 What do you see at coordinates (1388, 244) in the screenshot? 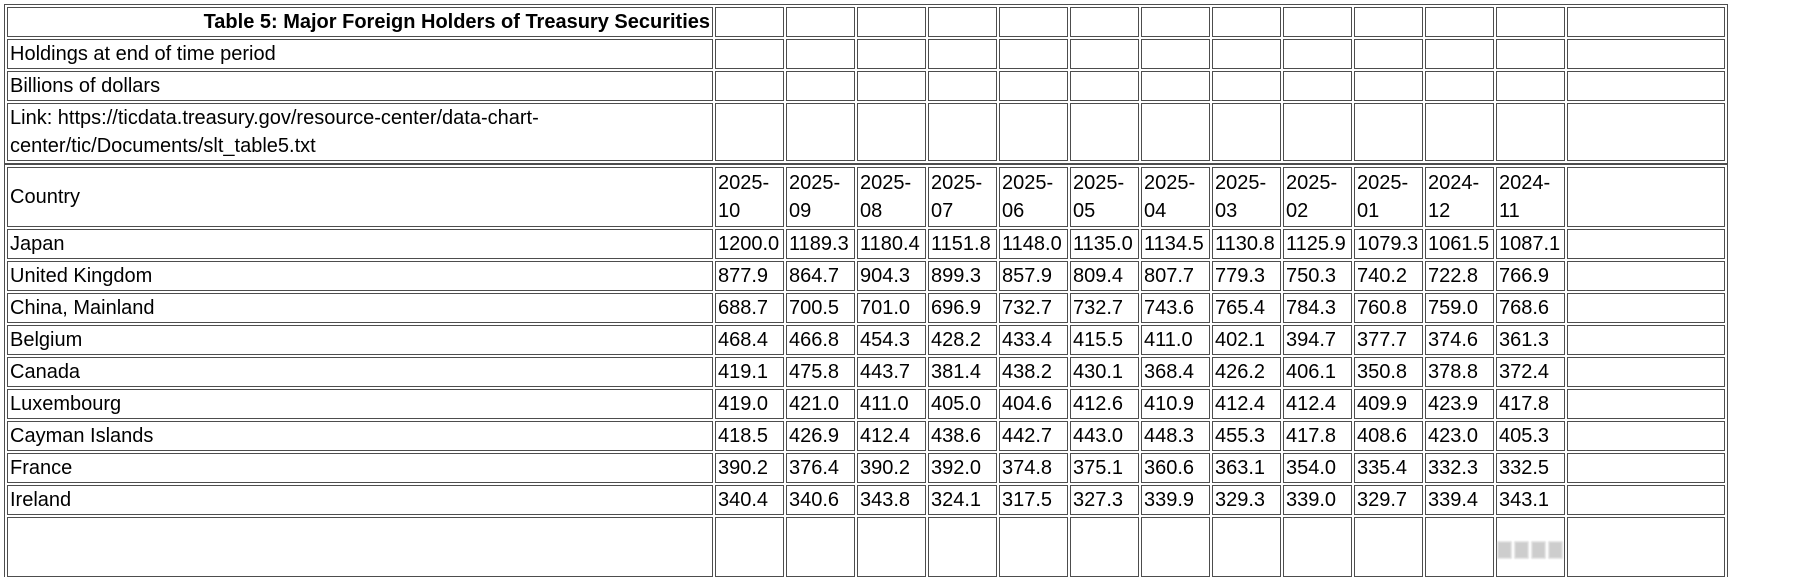
I see `value-cell: 1079.3` at bounding box center [1388, 244].